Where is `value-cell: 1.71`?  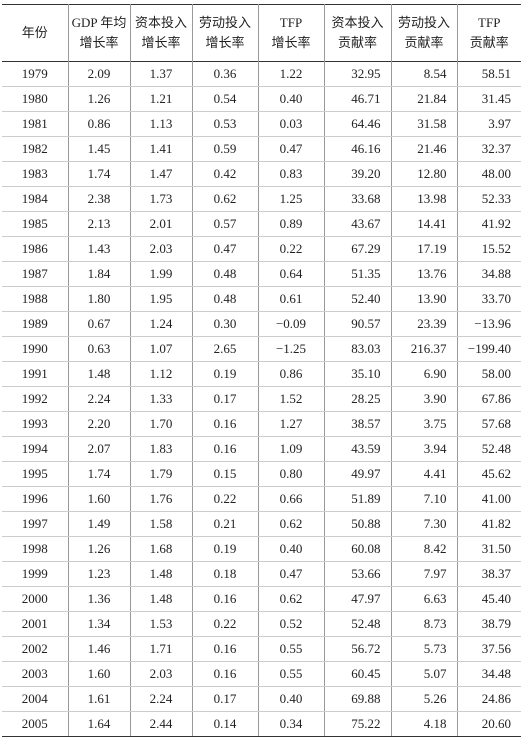 value-cell: 1.71 is located at coordinates (161, 649).